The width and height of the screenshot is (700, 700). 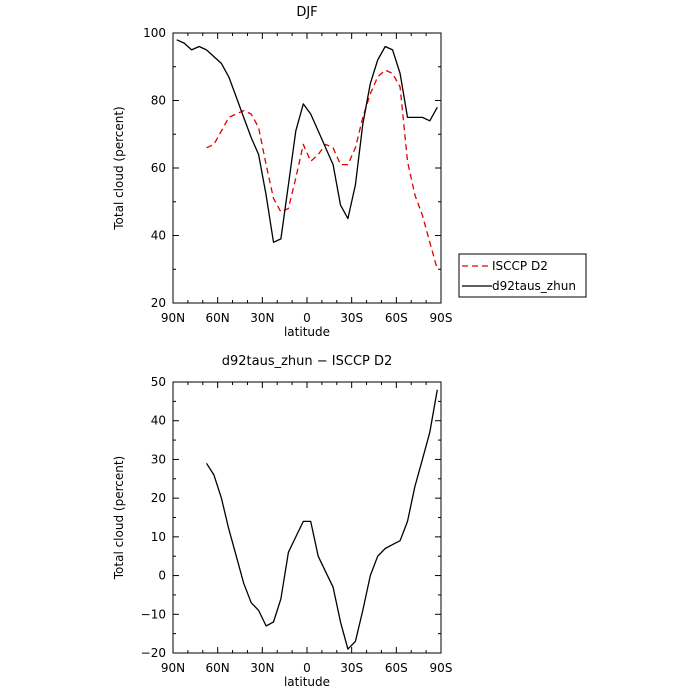 I want to click on series-line-d92taus-zhun, so click(x=307, y=141).